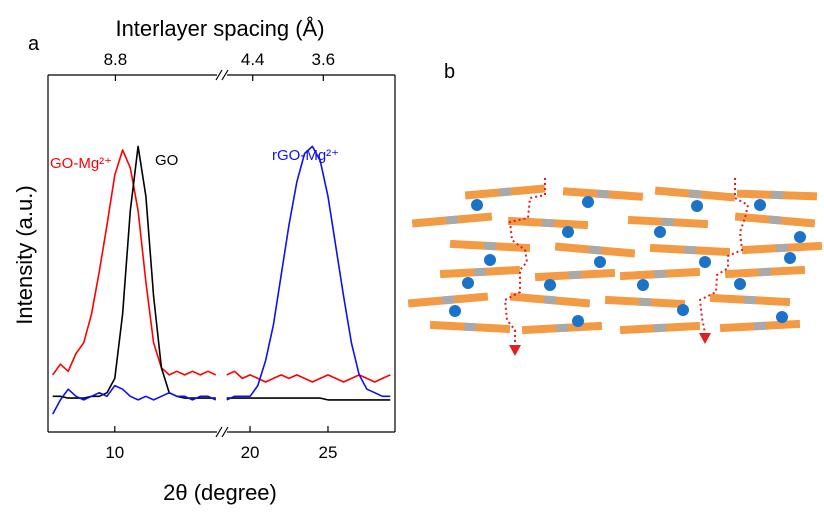 This screenshot has width=824, height=512. Describe the element at coordinates (166, 160) in the screenshot. I see `series-label: GO` at that location.